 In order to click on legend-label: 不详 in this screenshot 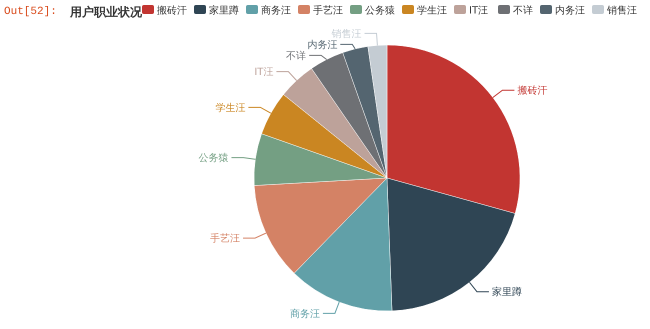, I will do `click(523, 10)`.